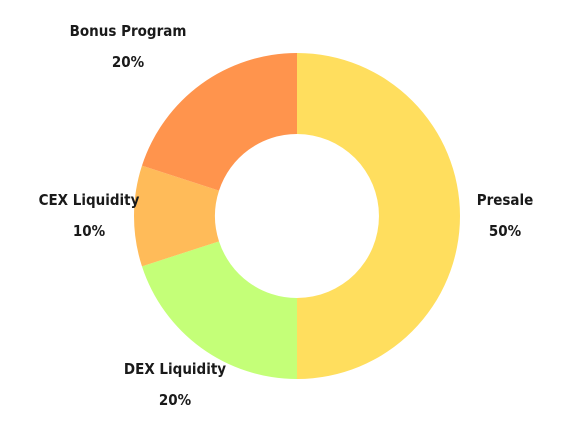 Image resolution: width=577 pixels, height=433 pixels. Describe the element at coordinates (219, 122) in the screenshot. I see `slice-bonus-program` at that location.